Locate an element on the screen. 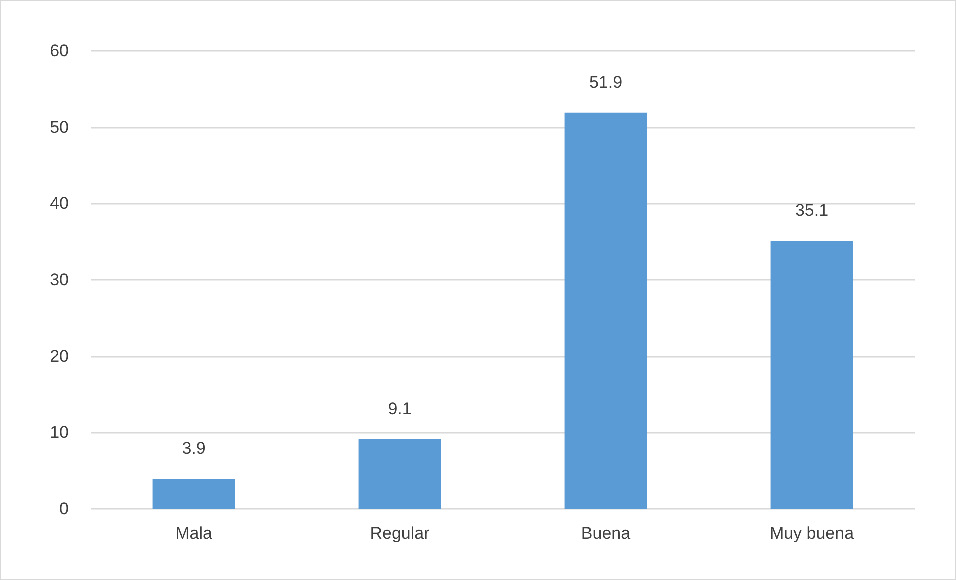 Image resolution: width=956 pixels, height=580 pixels. data-label: 3.9 is located at coordinates (194, 448).